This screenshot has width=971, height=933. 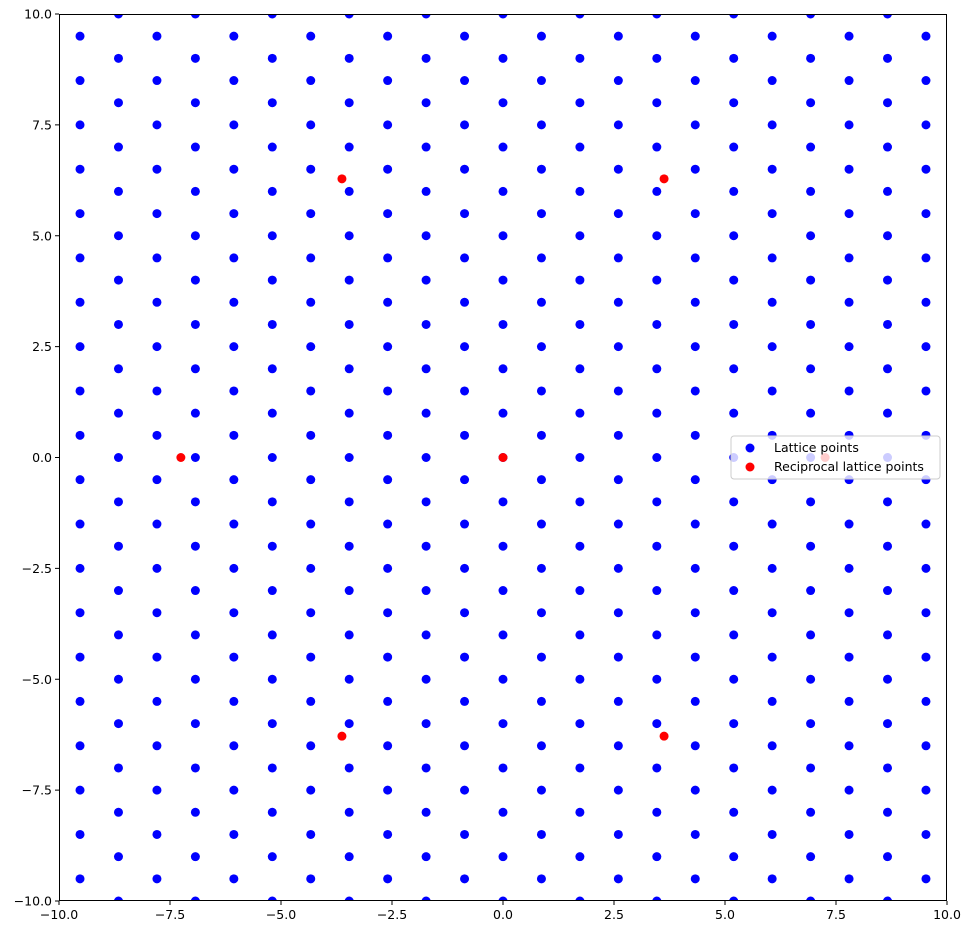 What do you see at coordinates (849, 466) in the screenshot?
I see `legend-label-reciprocal: Reciprocal lattice points` at bounding box center [849, 466].